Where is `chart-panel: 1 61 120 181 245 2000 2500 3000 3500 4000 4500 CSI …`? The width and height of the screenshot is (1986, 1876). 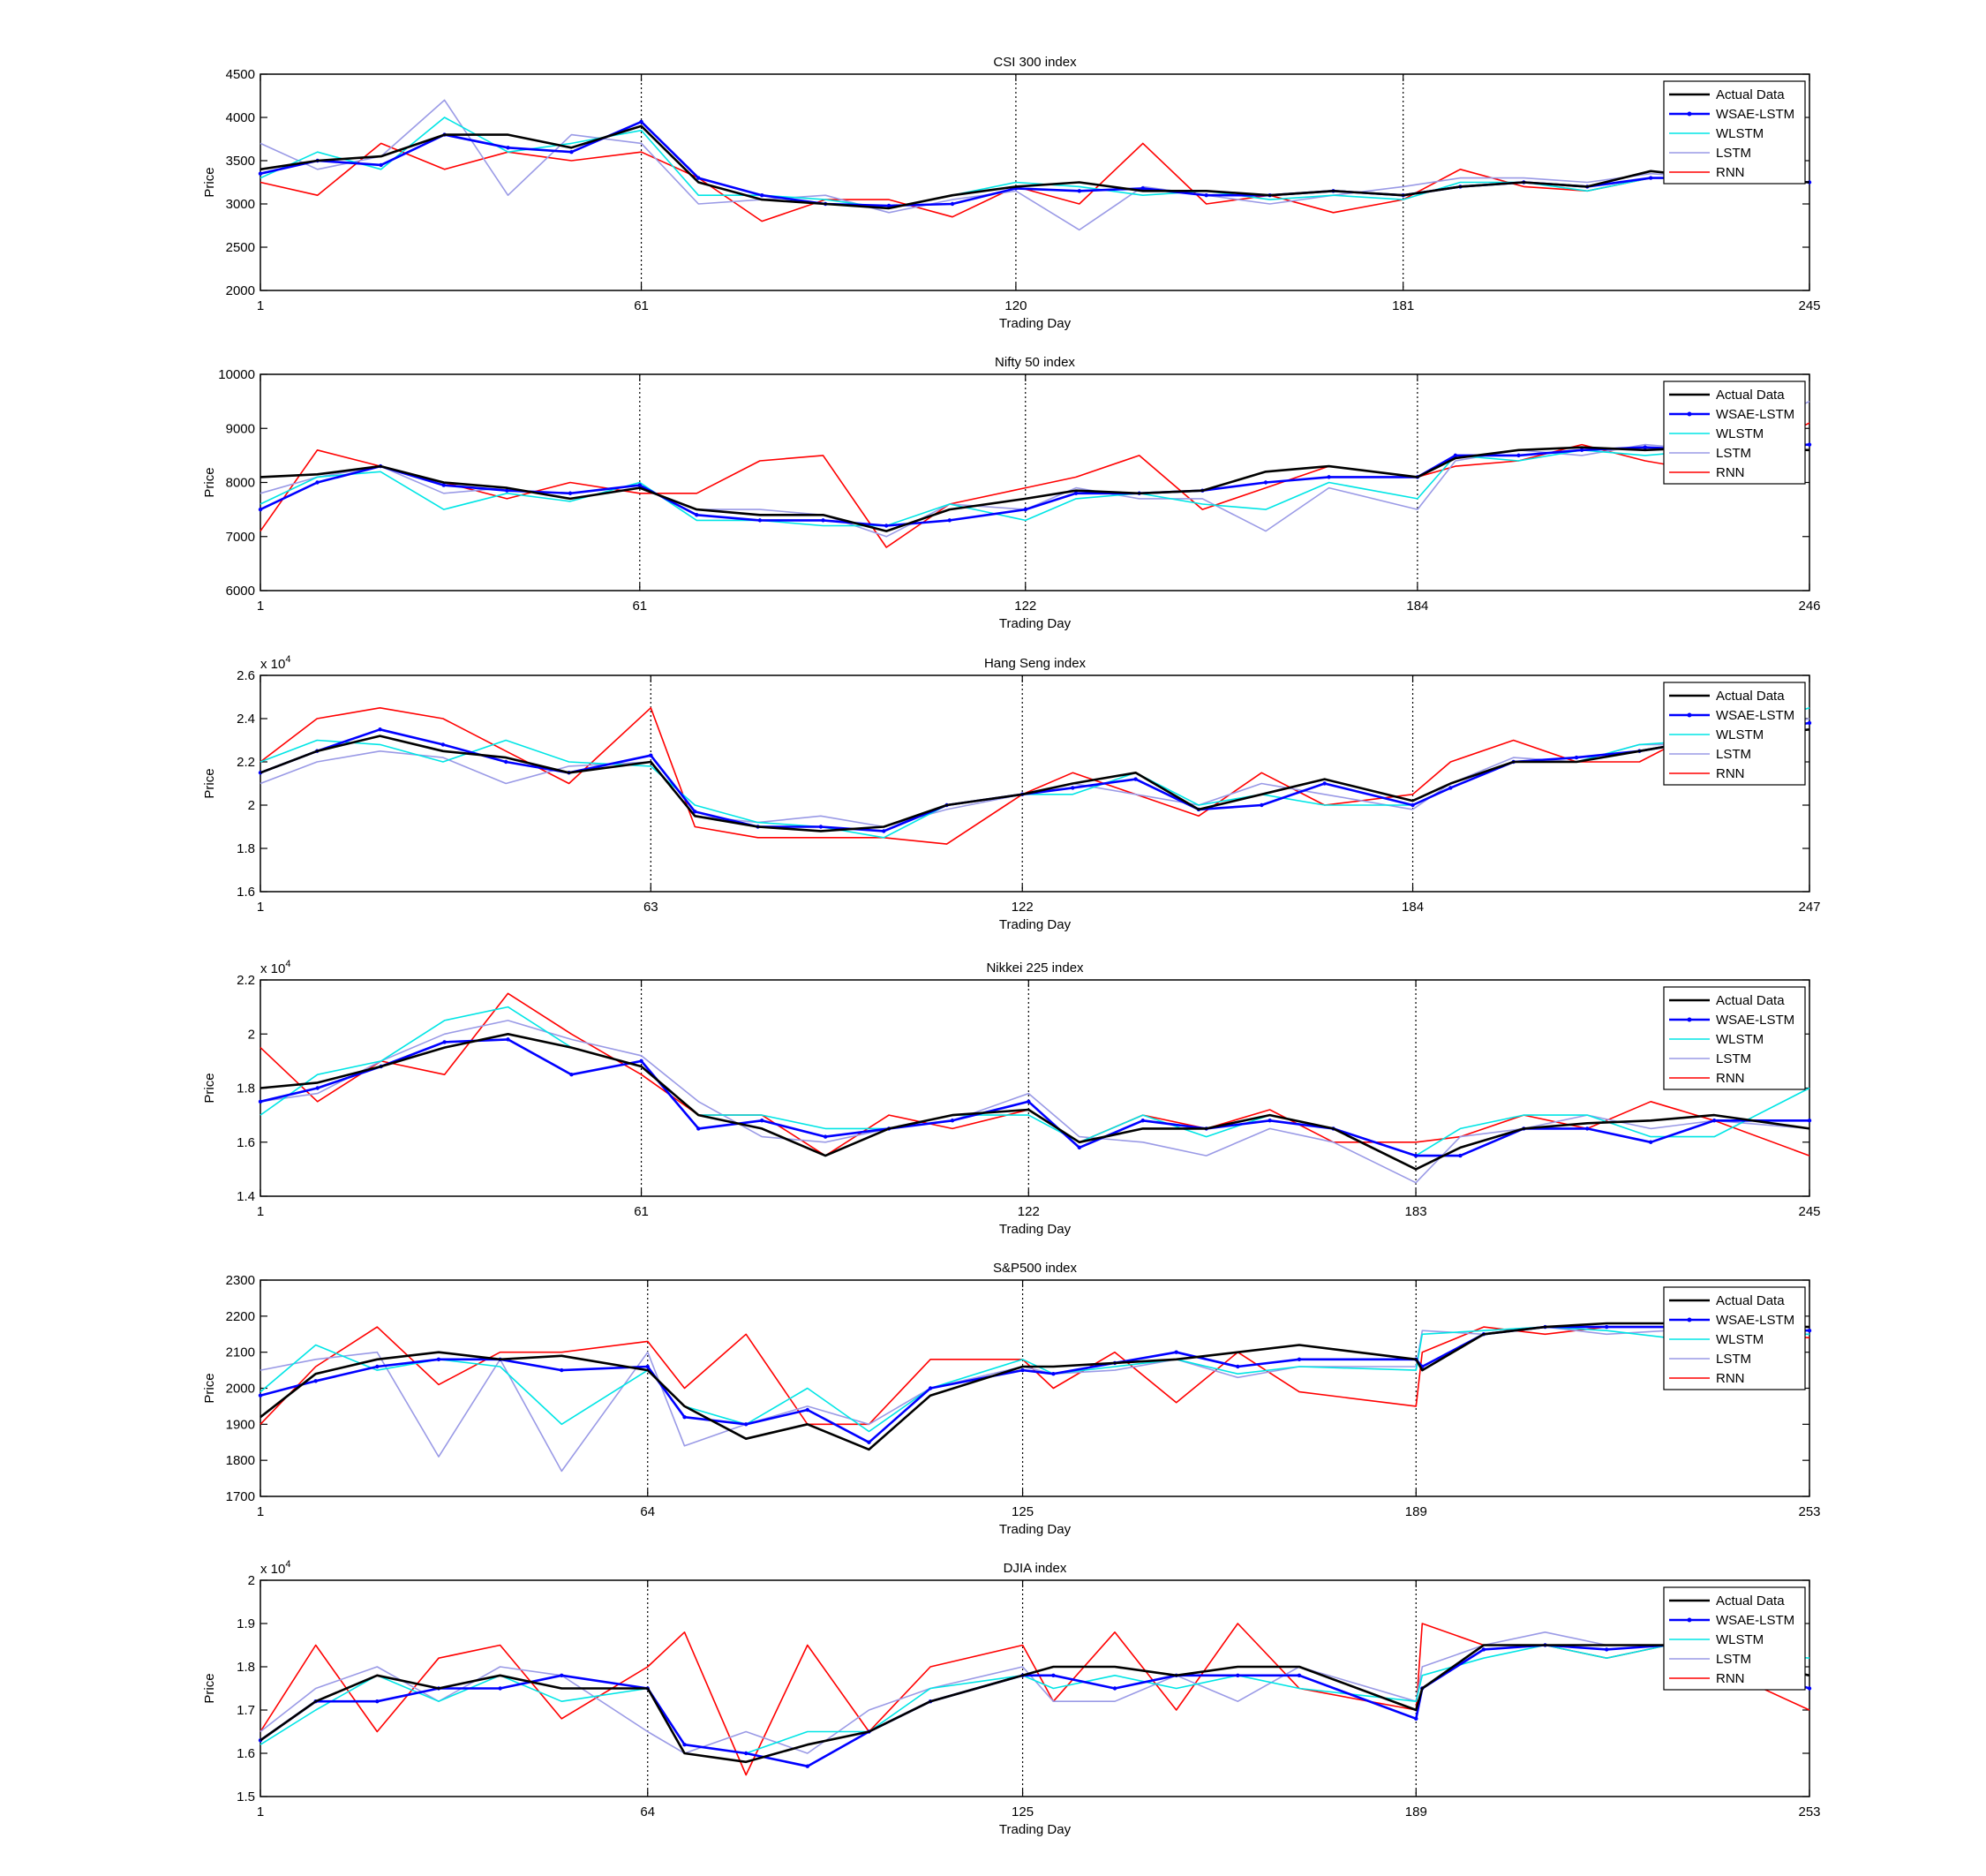
chart-panel: 1 61 120 181 245 2000 2500 3000 3500 4000 4500 CSI … is located at coordinates (1012, 193).